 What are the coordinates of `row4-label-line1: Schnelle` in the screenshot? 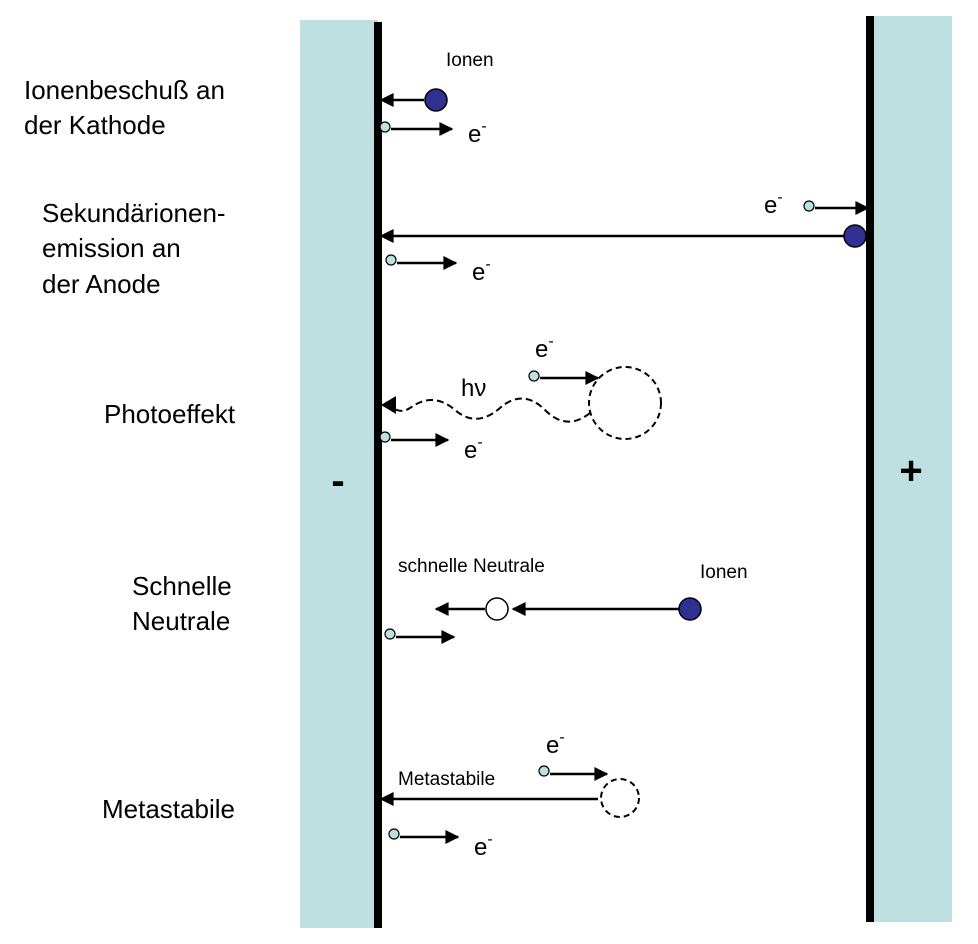 It's located at (182, 586).